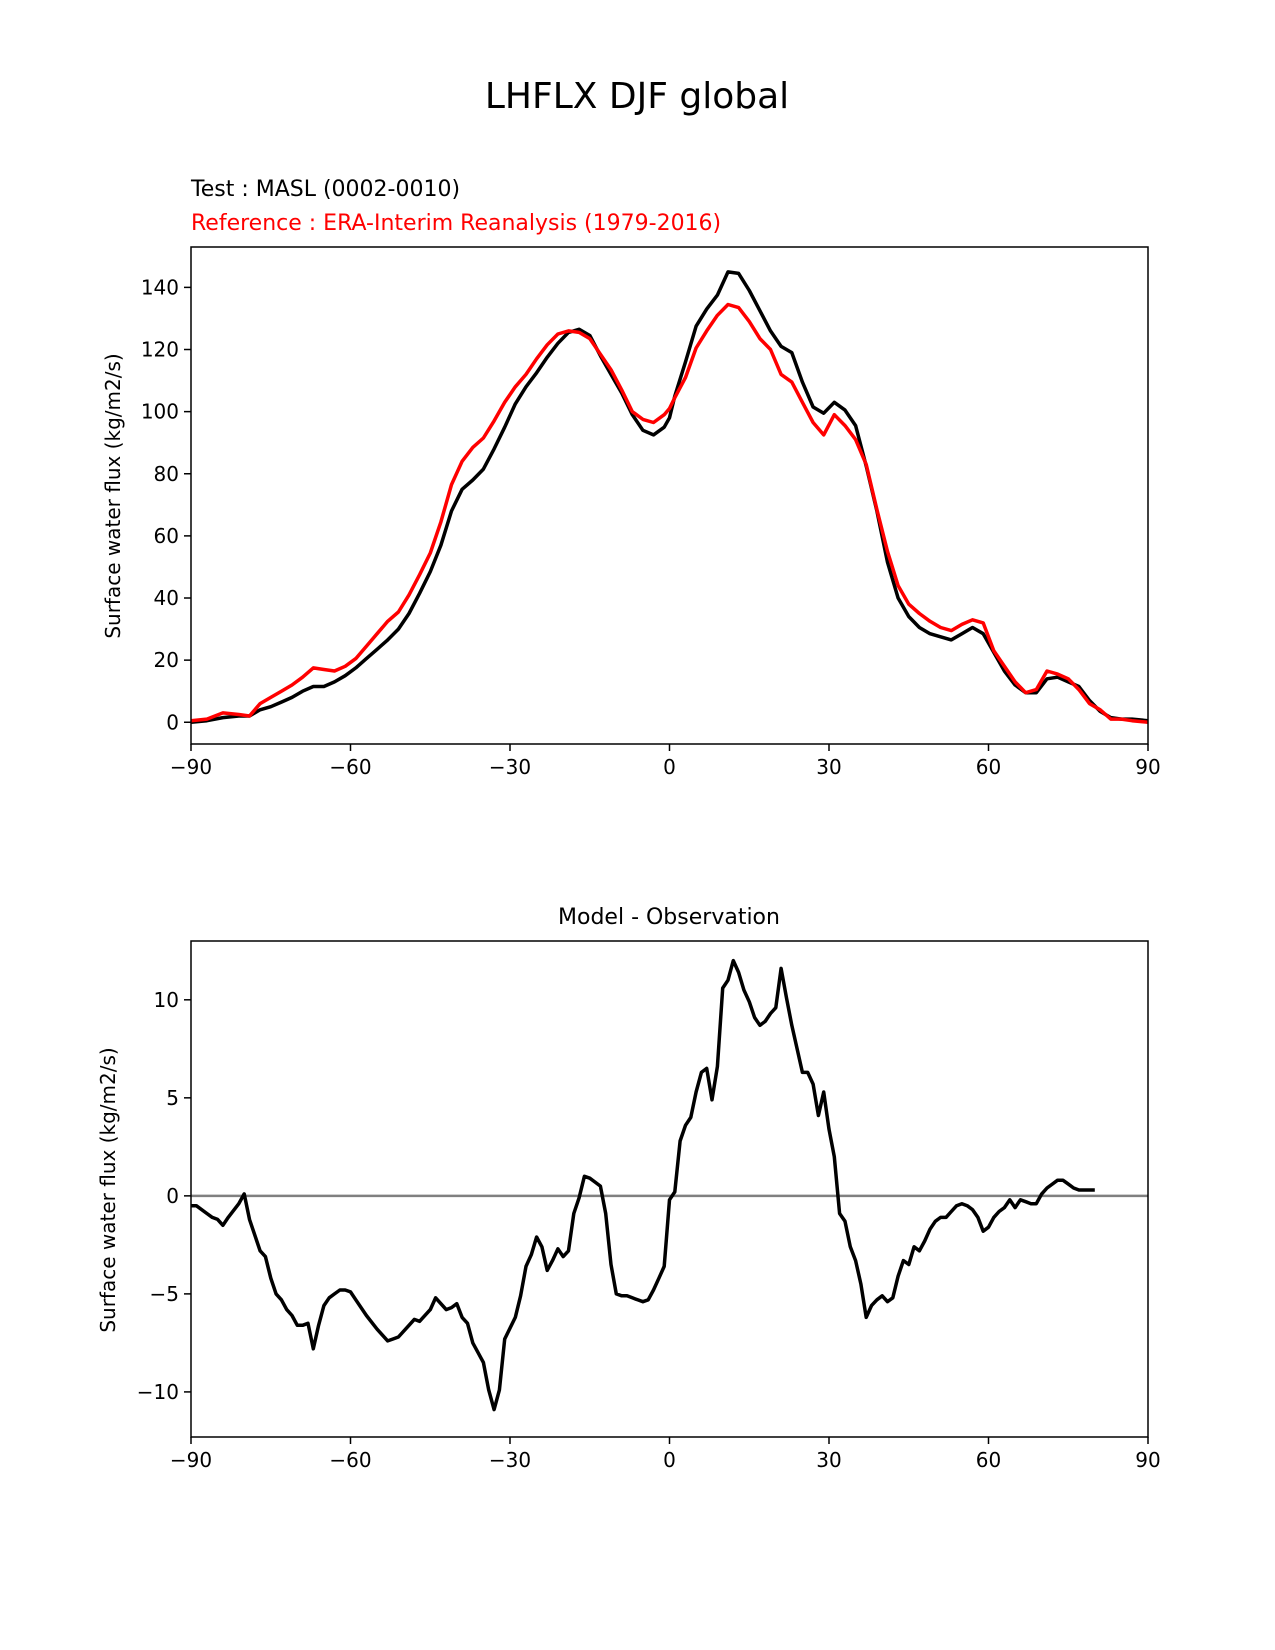 Image resolution: width=1275 pixels, height=1650 pixels. What do you see at coordinates (160, 350) in the screenshot?
I see `y-tick-label: 120` at bounding box center [160, 350].